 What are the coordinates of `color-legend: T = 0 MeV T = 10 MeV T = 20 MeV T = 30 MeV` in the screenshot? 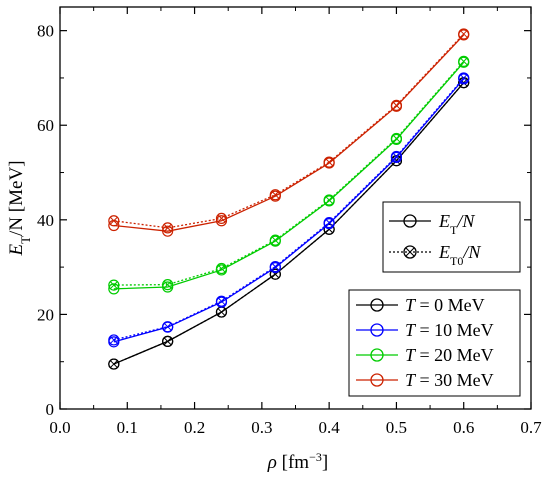 It's located at (434, 343).